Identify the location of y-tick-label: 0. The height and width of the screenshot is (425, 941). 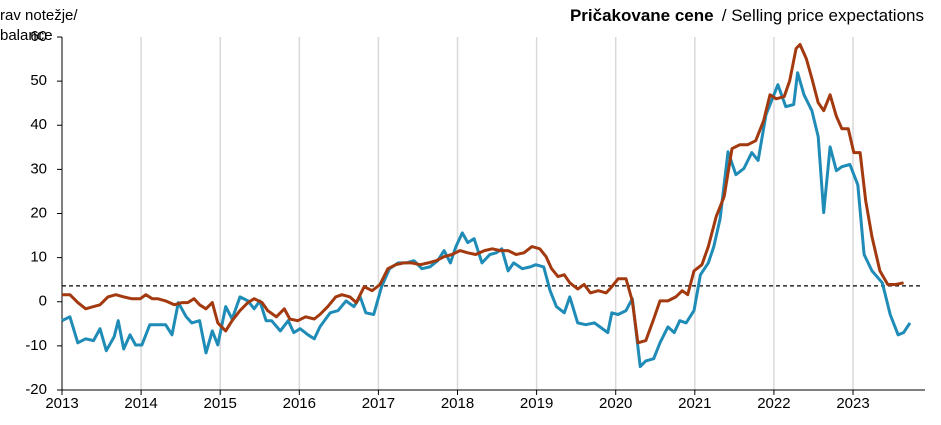
(43, 301).